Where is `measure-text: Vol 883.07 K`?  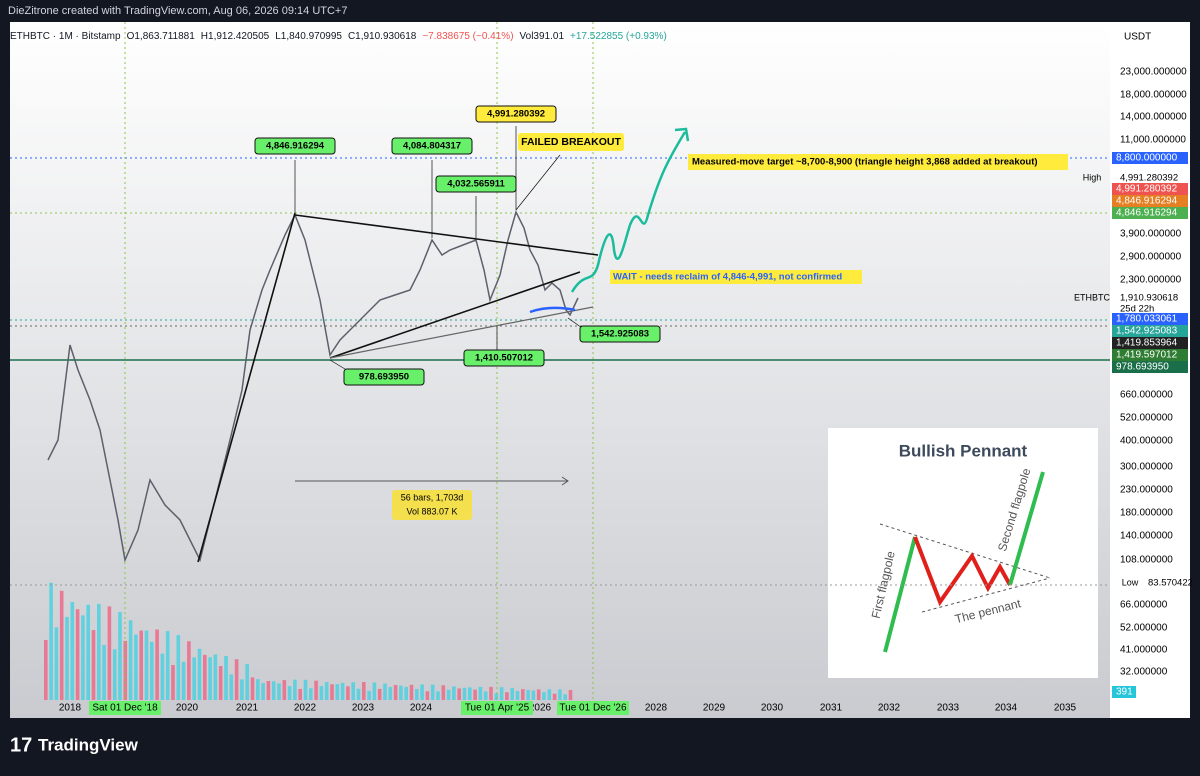 measure-text: Vol 883.07 K is located at coordinates (431, 511).